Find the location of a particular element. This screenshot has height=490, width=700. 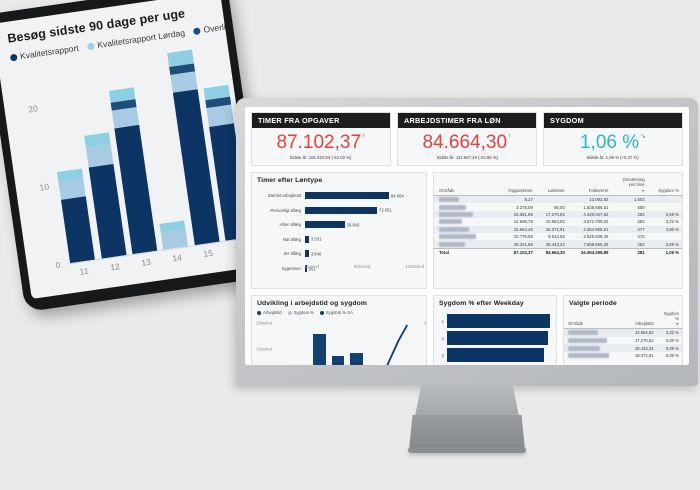

loentype-bar-value: 72.651 is located at coordinates (385, 210).